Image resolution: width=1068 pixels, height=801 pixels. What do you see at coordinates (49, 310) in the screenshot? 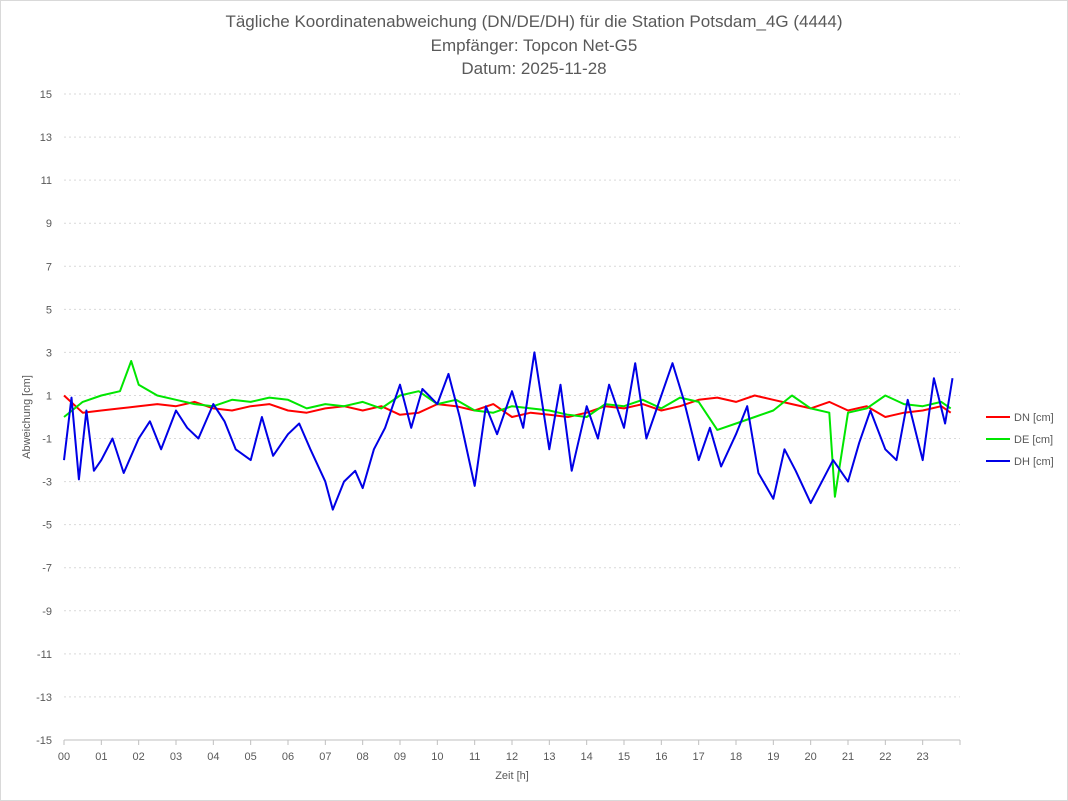
I see `y-tick-label: 5` at bounding box center [49, 310].